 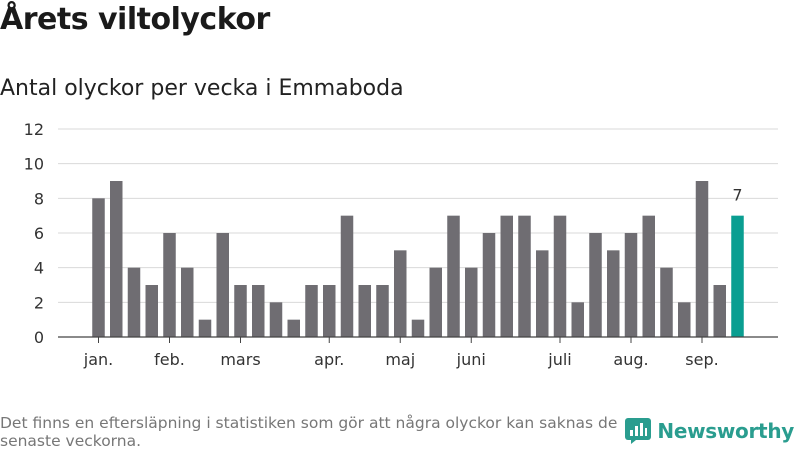 I want to click on x-tick-label: juli, so click(x=559, y=359).